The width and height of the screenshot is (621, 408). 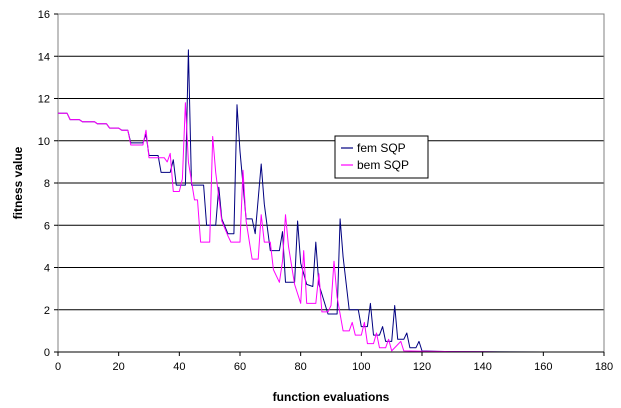 What do you see at coordinates (240, 367) in the screenshot?
I see `x-tick-label-60: 60` at bounding box center [240, 367].